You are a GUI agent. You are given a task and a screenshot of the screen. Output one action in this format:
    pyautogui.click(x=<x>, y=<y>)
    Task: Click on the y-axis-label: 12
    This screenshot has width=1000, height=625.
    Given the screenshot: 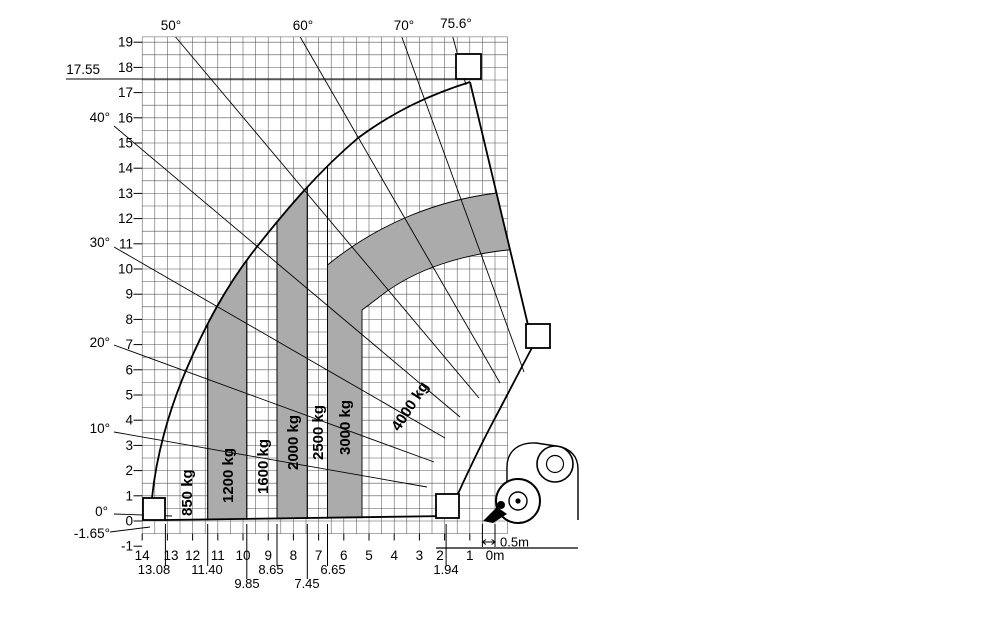 What is the action you would take?
    pyautogui.click(x=125, y=218)
    